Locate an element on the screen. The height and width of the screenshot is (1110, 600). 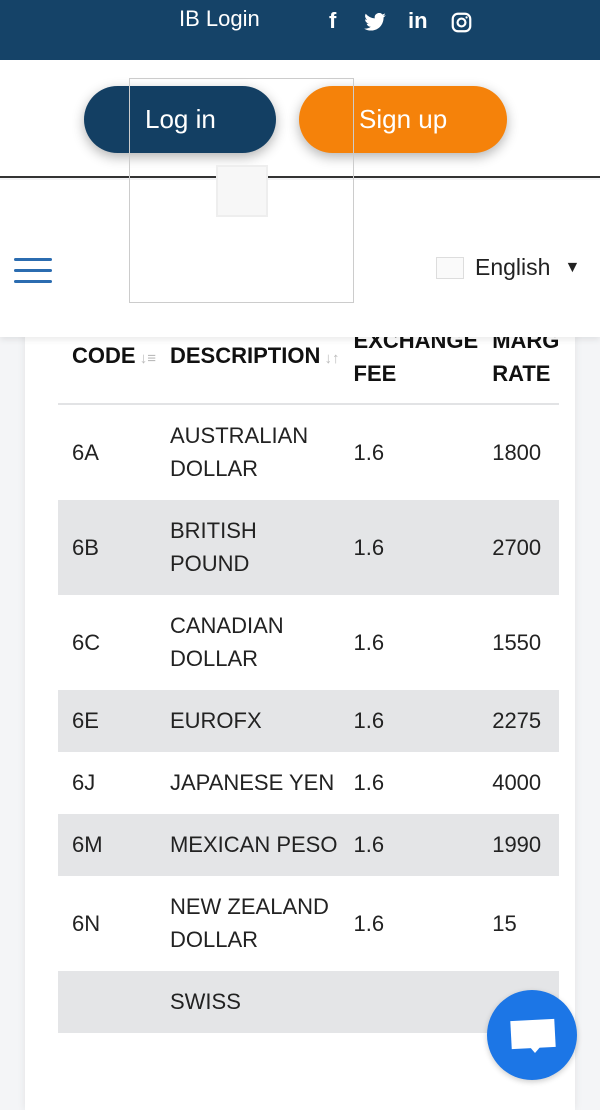
language-selector: English ▼ is located at coordinates (508, 267).